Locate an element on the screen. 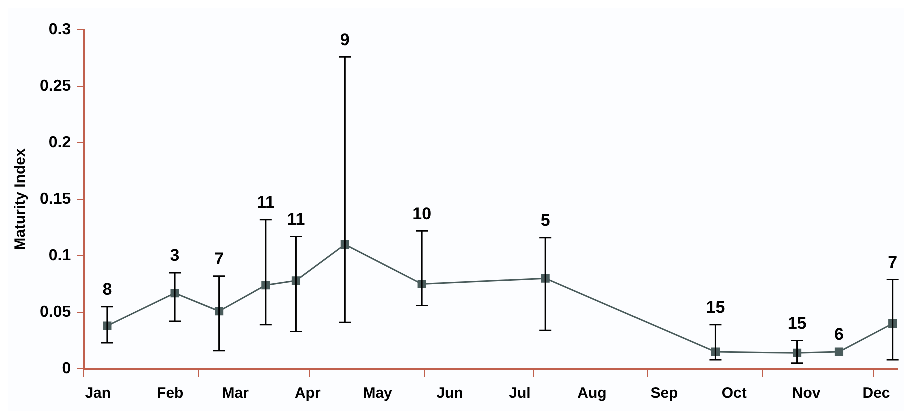 This screenshot has width=912, height=419. y-tick-label: 0.2 is located at coordinates (60, 143).